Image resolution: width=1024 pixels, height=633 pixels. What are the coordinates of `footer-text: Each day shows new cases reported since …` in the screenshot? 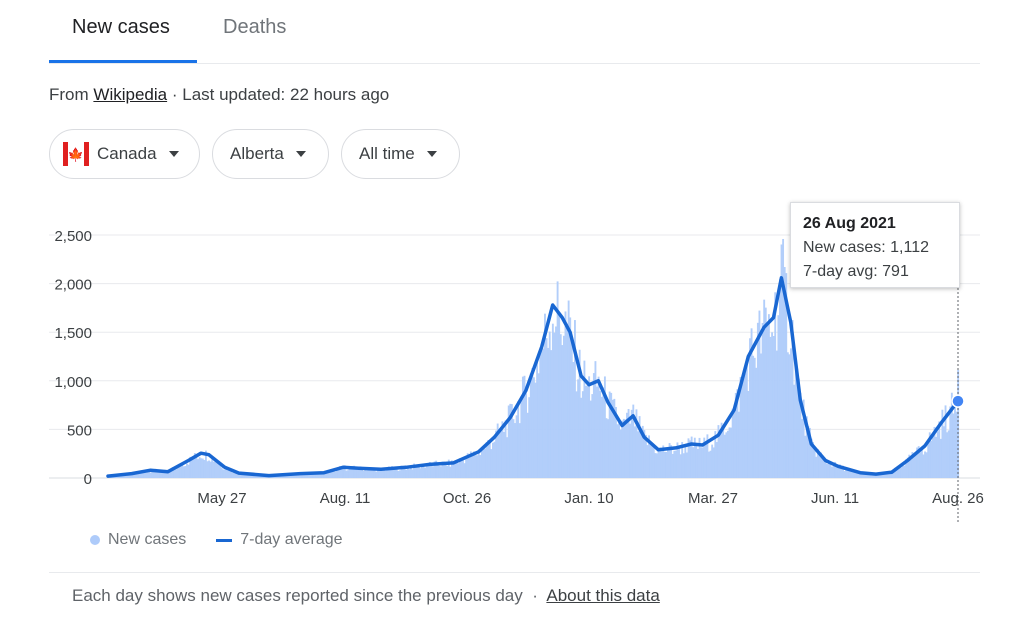 It's located at (297, 595).